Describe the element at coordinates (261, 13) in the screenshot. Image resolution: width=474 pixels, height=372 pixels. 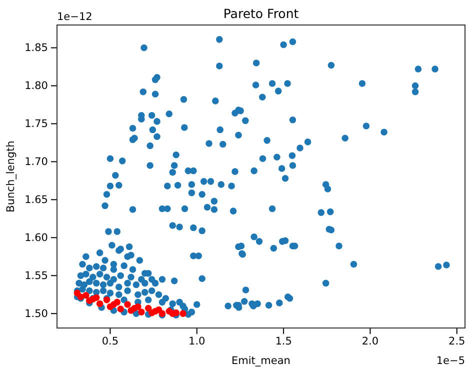
I see `chart-title: Pareto Front` at that location.